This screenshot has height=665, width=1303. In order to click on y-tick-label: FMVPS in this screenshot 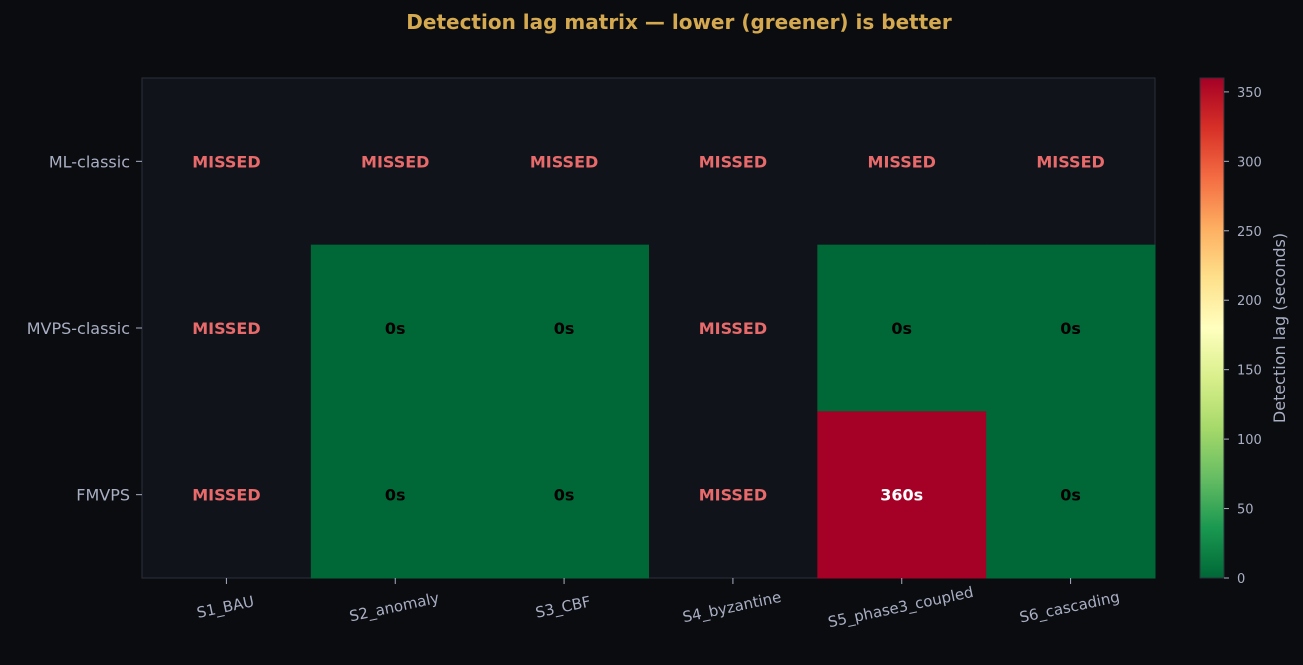, I will do `click(103, 495)`.